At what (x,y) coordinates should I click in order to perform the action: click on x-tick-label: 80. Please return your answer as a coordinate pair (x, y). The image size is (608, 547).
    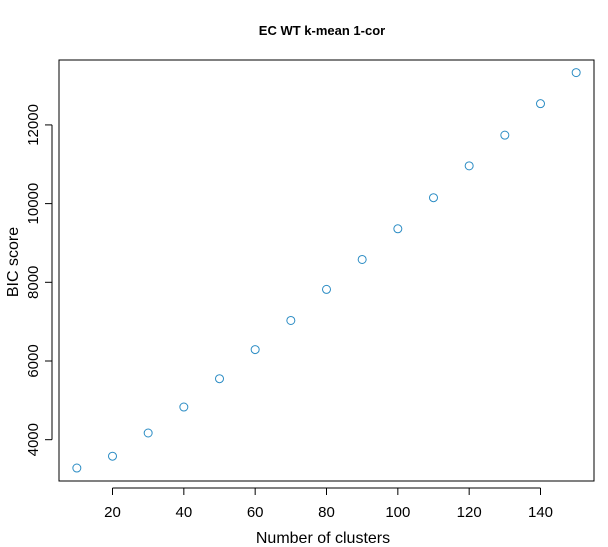
    Looking at the image, I should click on (326, 512).